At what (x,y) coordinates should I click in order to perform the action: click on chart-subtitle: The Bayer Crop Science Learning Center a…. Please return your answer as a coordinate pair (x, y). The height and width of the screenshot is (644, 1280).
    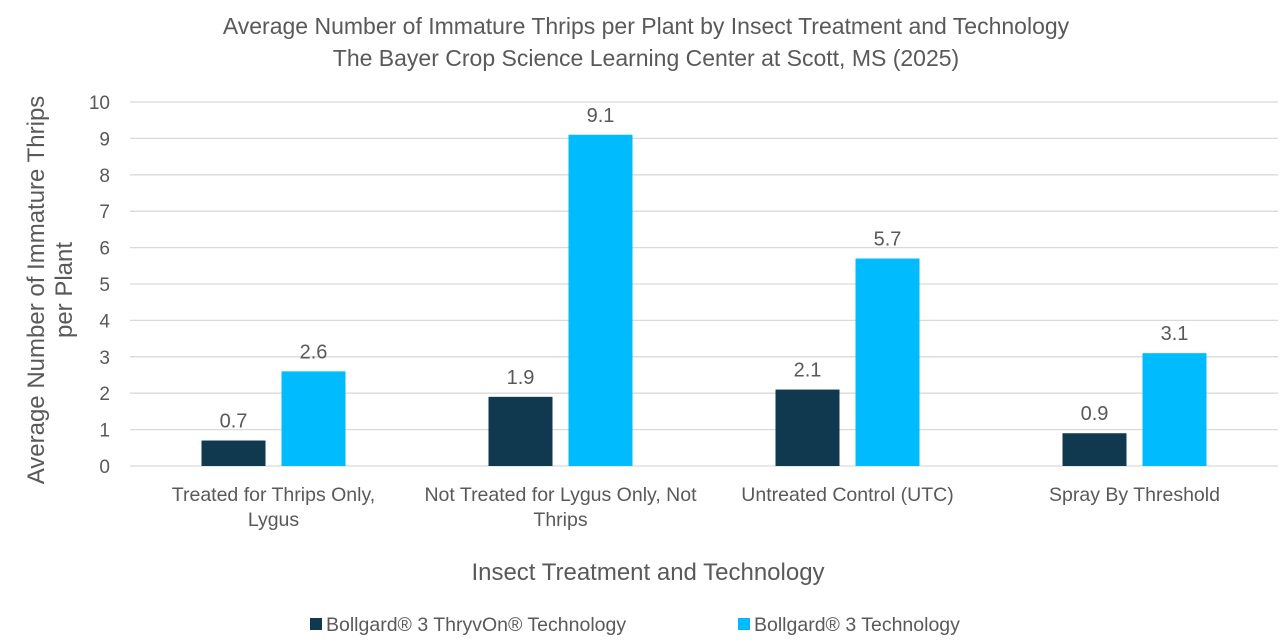
    Looking at the image, I should click on (646, 58).